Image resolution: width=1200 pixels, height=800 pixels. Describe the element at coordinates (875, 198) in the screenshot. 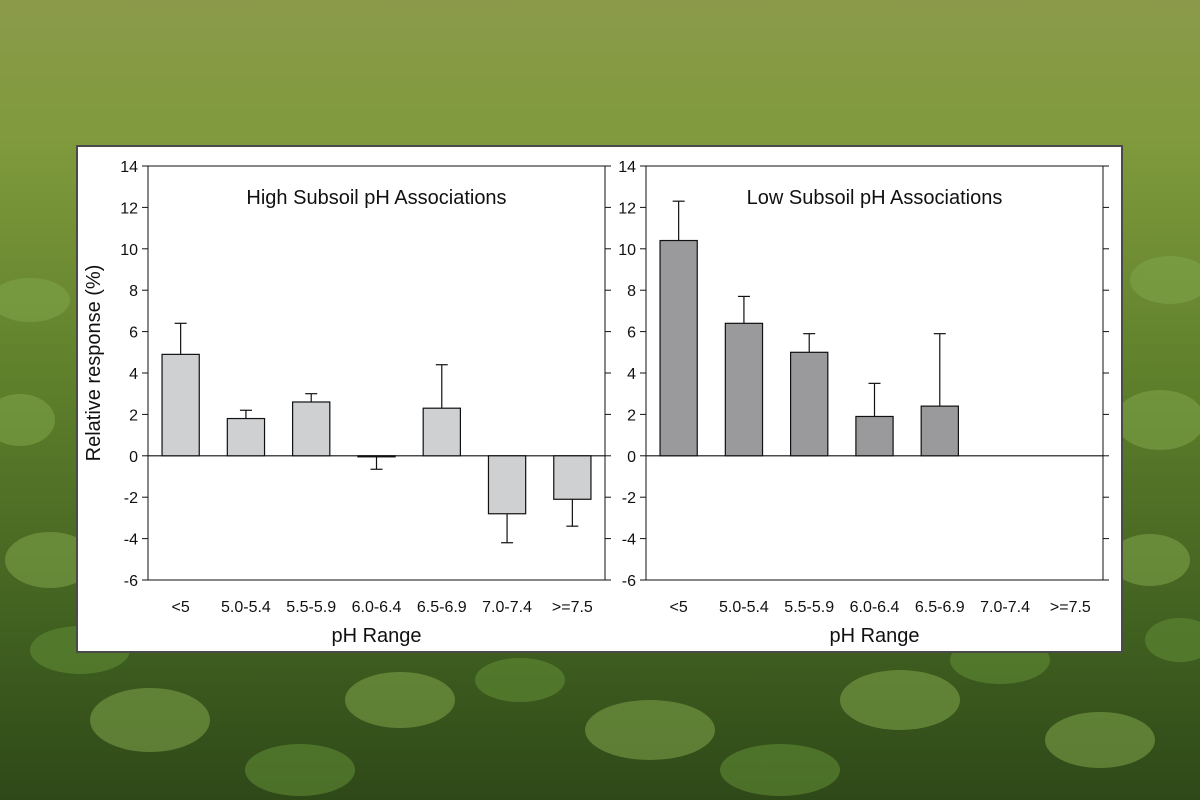

I see `chart-title: Low Subsoil pH Associations` at that location.